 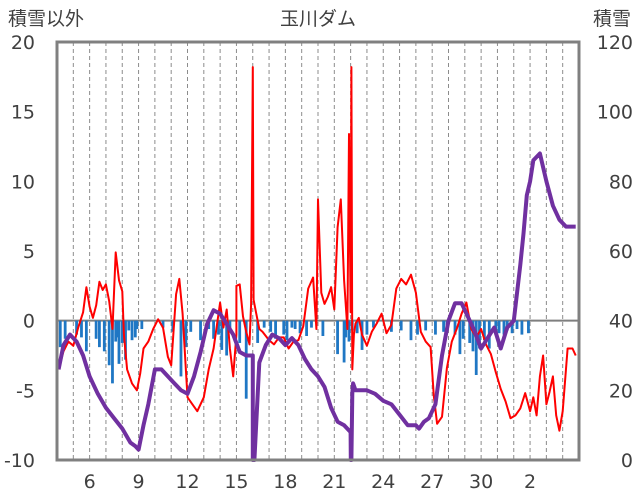 What do you see at coordinates (139, 482) in the screenshot?
I see `x-tick-label: 9` at bounding box center [139, 482].